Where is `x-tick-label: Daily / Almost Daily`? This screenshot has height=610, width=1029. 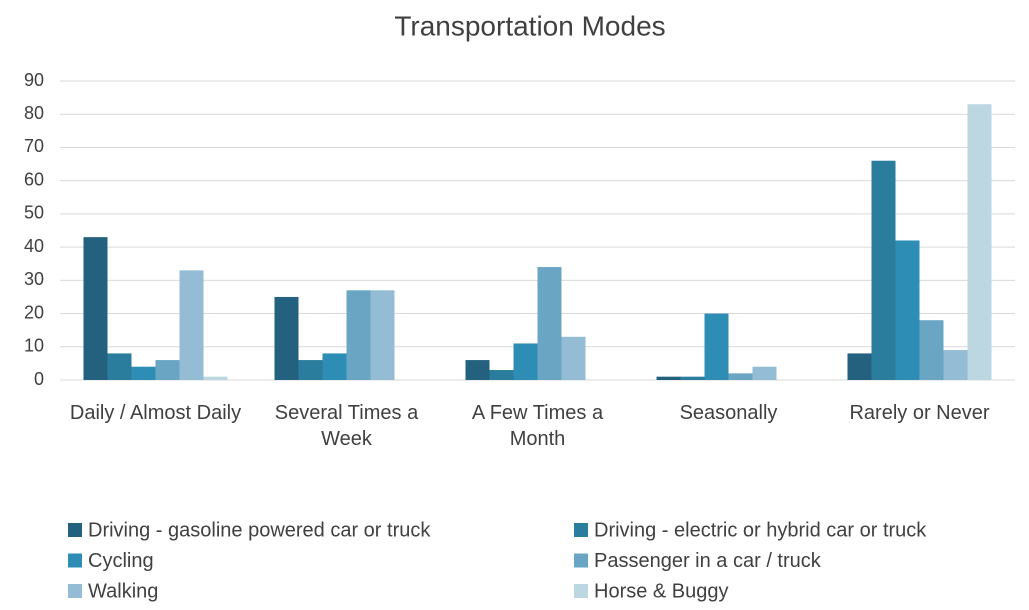 x-tick-label: Daily / Almost Daily is located at coordinates (155, 413).